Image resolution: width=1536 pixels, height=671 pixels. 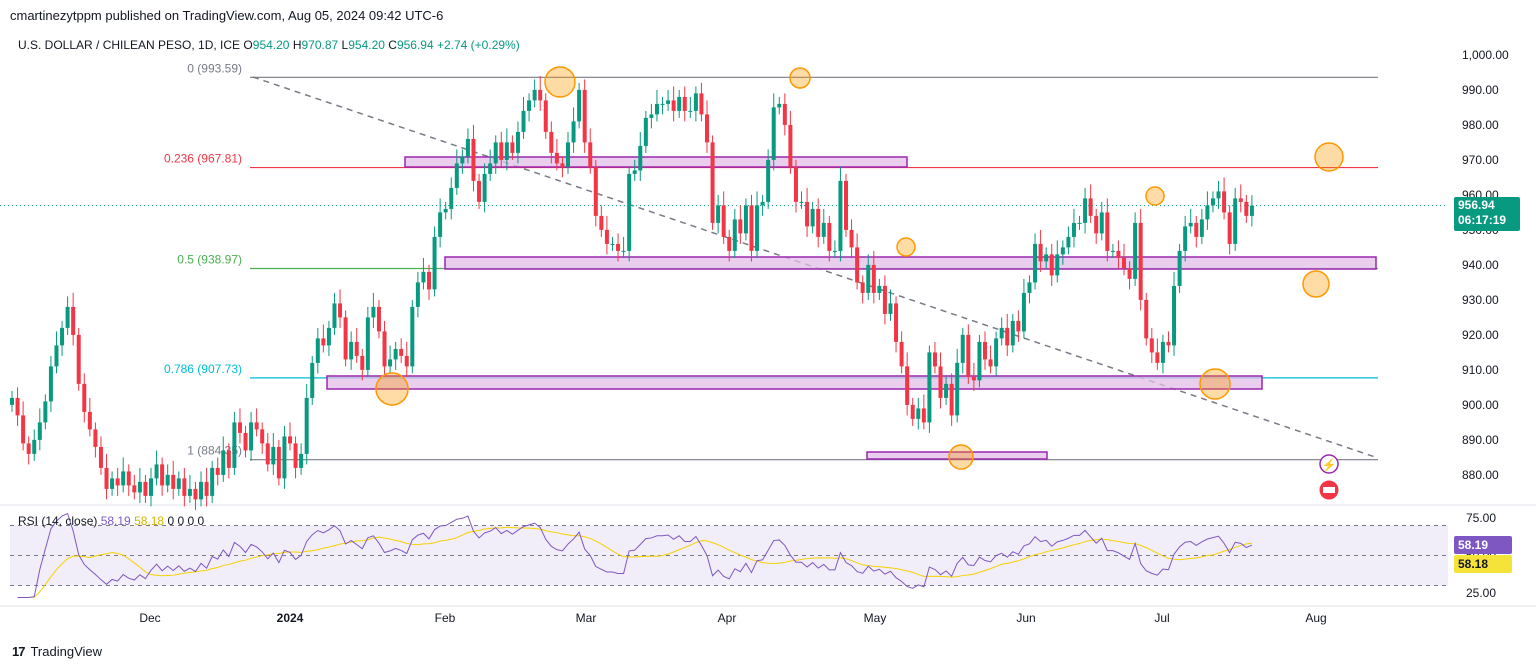 What do you see at coordinates (1480, 90) in the screenshot?
I see `price-axis-tick-label: 990.00` at bounding box center [1480, 90].